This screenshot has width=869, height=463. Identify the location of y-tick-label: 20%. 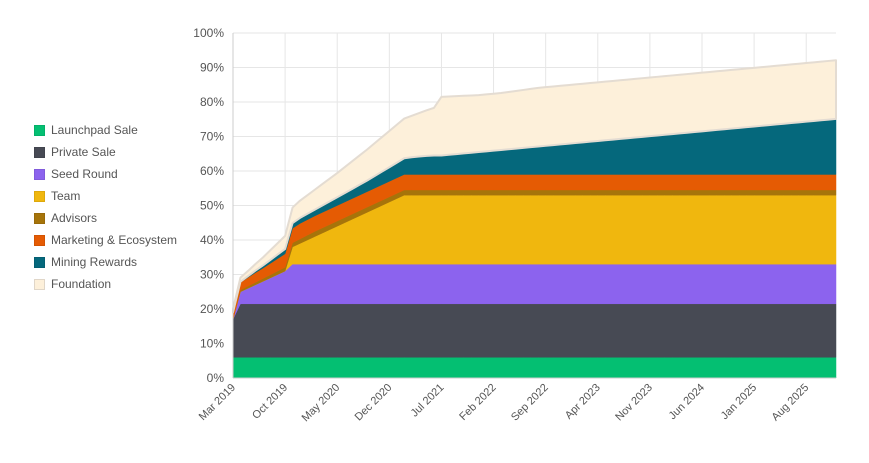
(212, 309).